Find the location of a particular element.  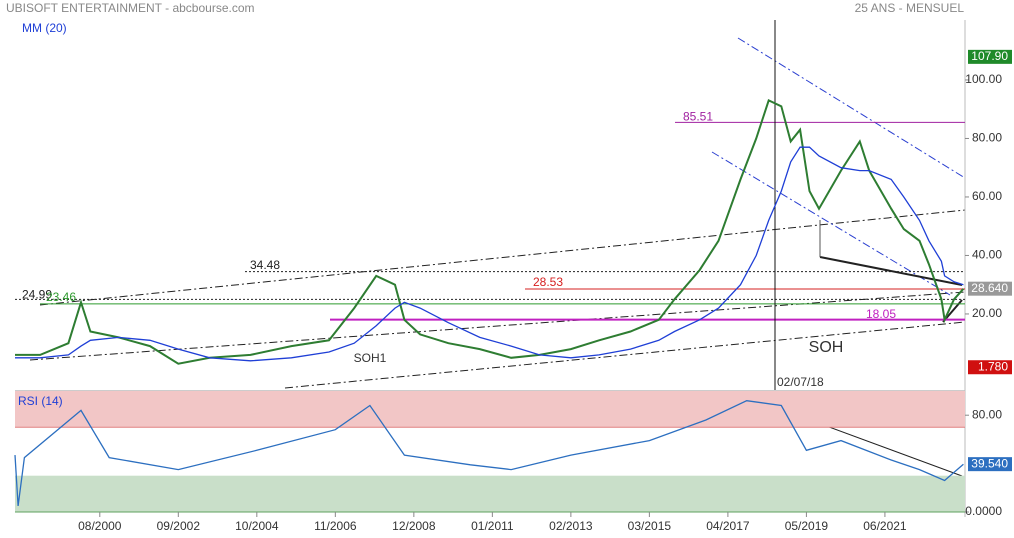

annotation: SOH is located at coordinates (826, 347).